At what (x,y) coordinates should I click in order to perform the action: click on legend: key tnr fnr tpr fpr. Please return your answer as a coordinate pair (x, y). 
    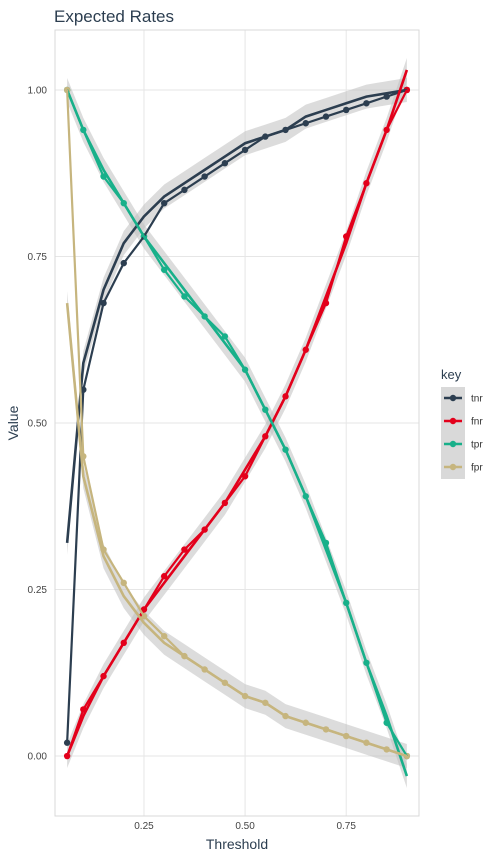
    Looking at the image, I should click on (462, 423).